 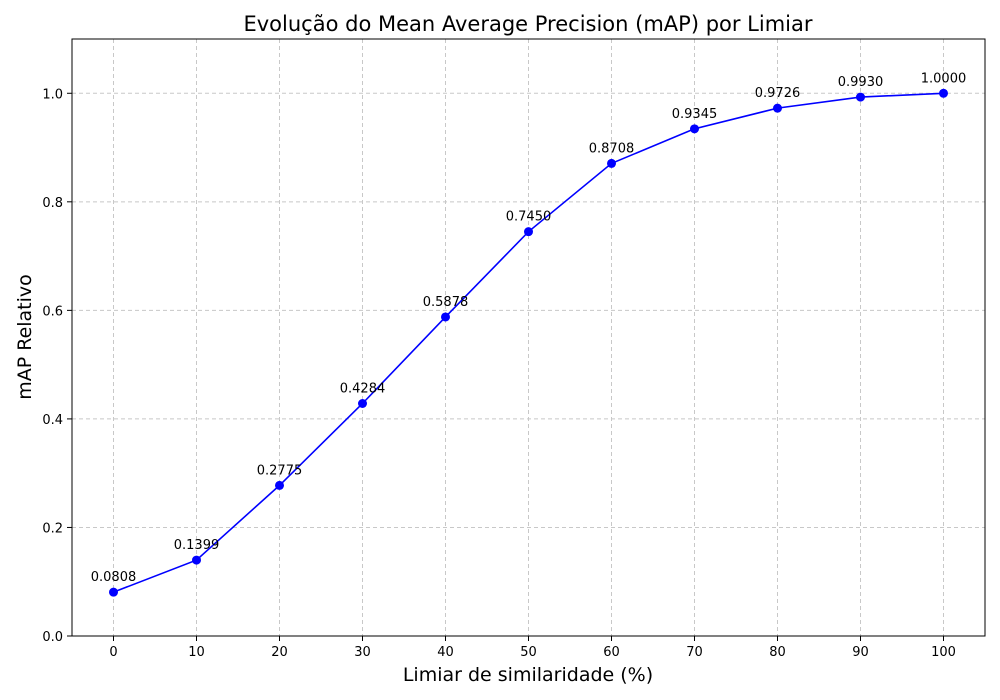 What do you see at coordinates (196, 652) in the screenshot?
I see `x-tick-label: 10` at bounding box center [196, 652].